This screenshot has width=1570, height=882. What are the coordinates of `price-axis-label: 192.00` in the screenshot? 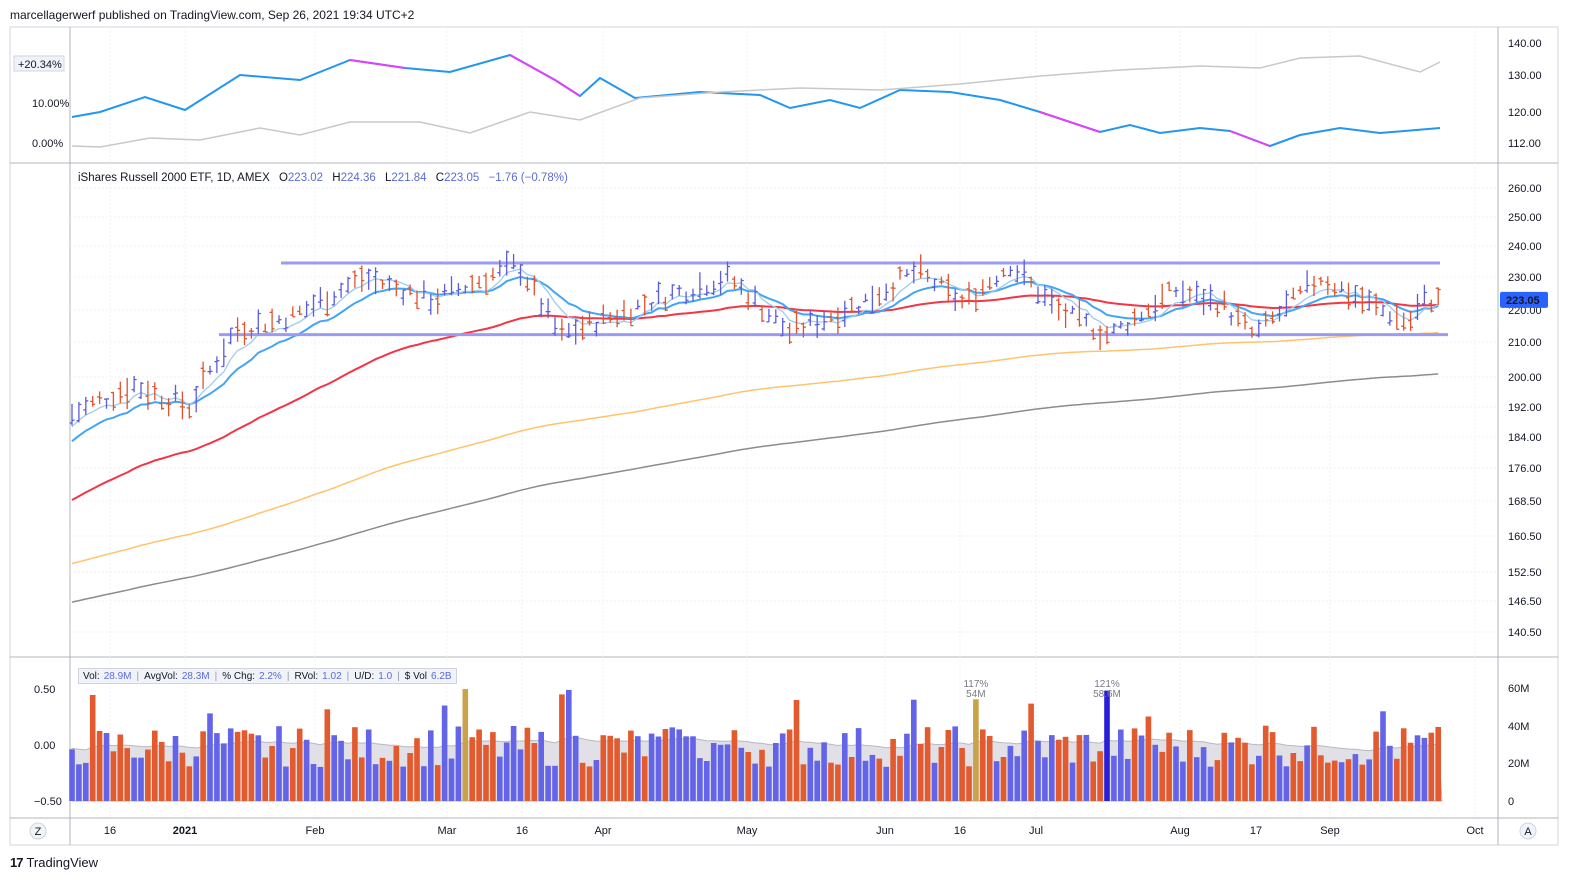 It's located at (1525, 408).